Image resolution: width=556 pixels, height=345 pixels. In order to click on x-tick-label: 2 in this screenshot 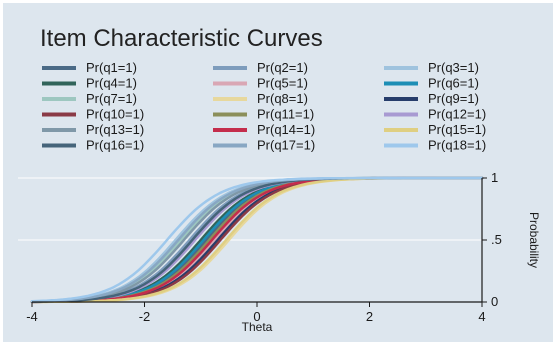, I will do `click(369, 316)`.